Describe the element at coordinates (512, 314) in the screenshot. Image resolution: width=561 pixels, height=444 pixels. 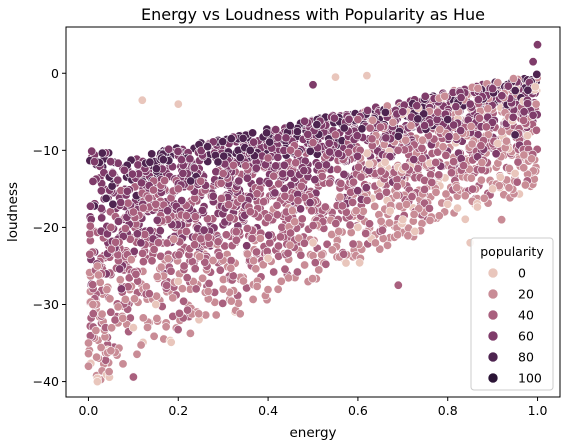
I see `legend: popularity 0 20 40 60 80 100` at that location.